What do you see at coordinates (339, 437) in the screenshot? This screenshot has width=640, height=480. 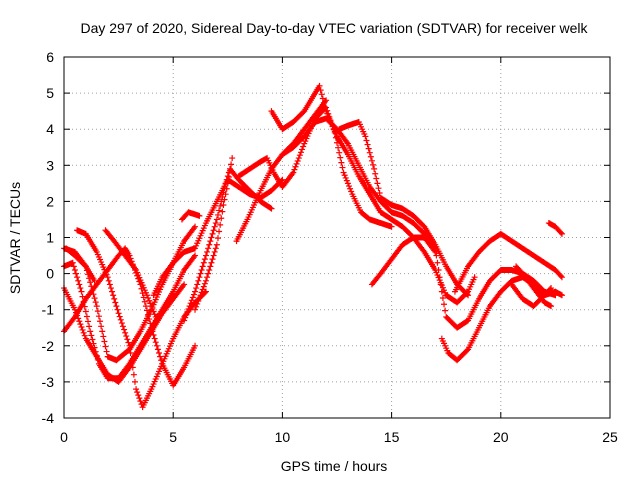 I see `x-tick-labels: 0 5 10 15 20 25` at bounding box center [339, 437].